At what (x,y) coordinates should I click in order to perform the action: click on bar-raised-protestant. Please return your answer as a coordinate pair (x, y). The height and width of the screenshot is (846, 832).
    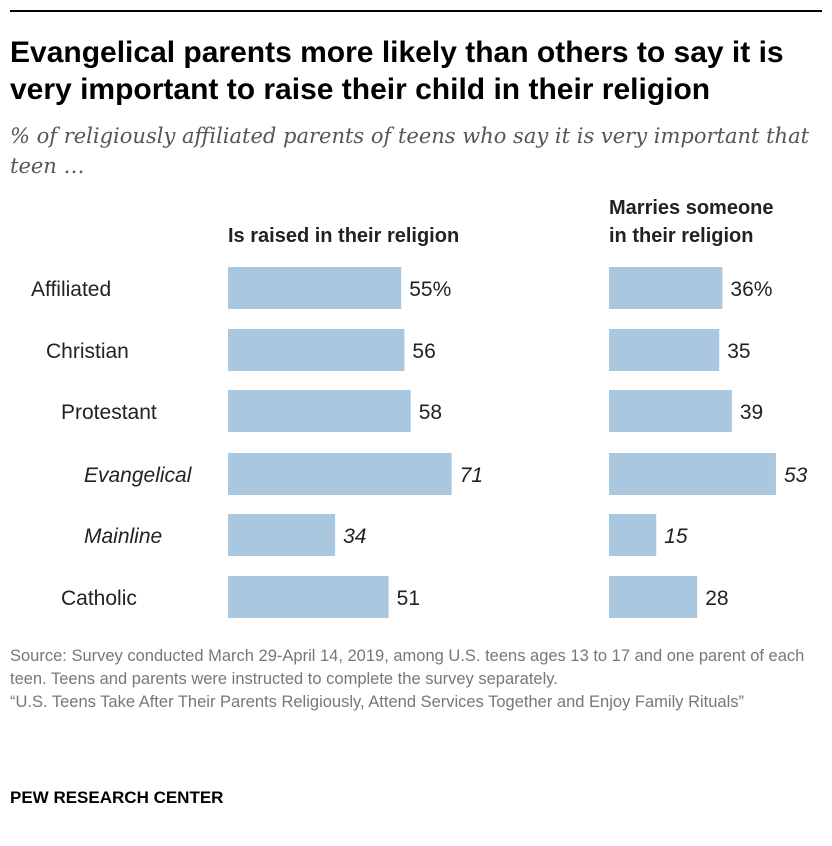
    Looking at the image, I should click on (319, 411).